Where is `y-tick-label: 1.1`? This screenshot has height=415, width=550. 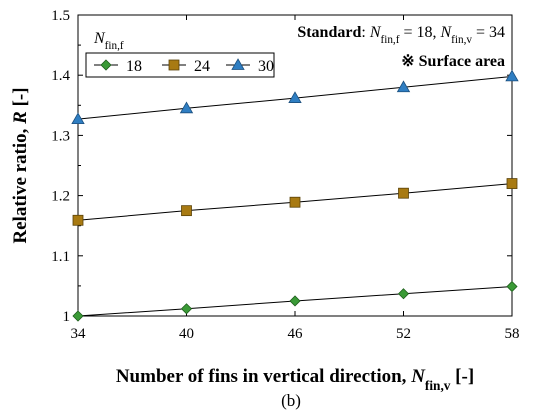 y-tick-label: 1.1 is located at coordinates (60, 257).